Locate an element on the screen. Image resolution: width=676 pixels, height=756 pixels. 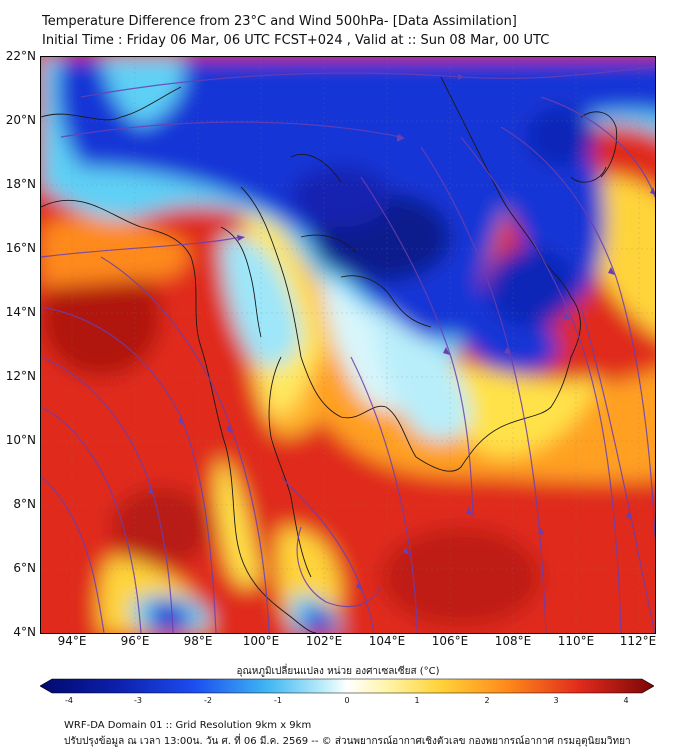
x-tick-label: 94°E is located at coordinates (72, 641).